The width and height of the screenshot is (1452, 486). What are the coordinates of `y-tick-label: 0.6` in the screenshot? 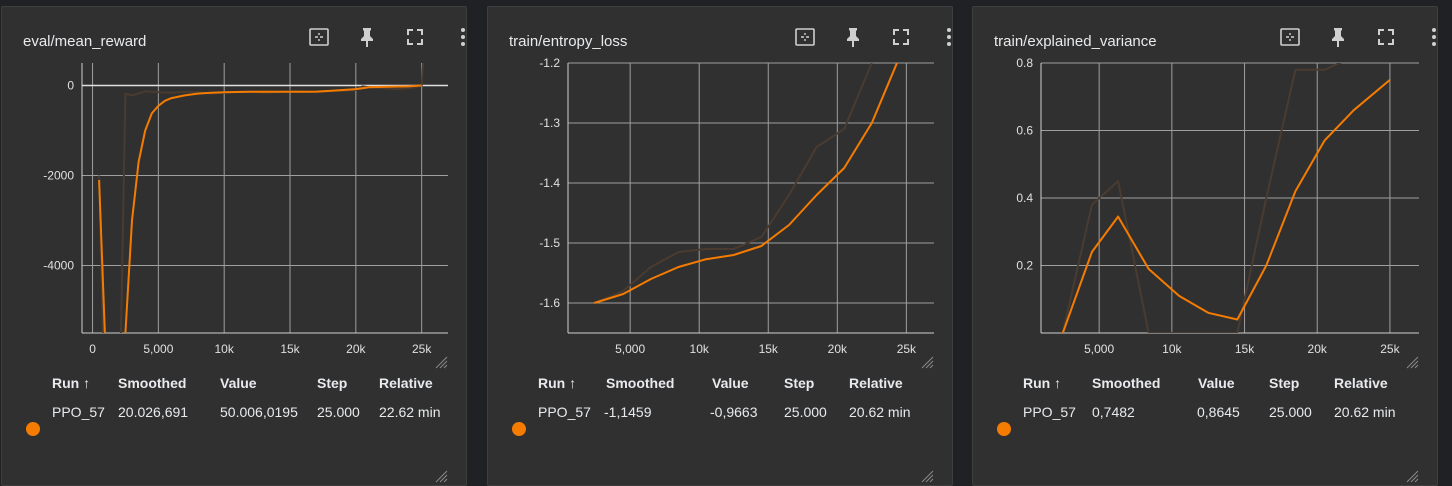 It's located at (1024, 131).